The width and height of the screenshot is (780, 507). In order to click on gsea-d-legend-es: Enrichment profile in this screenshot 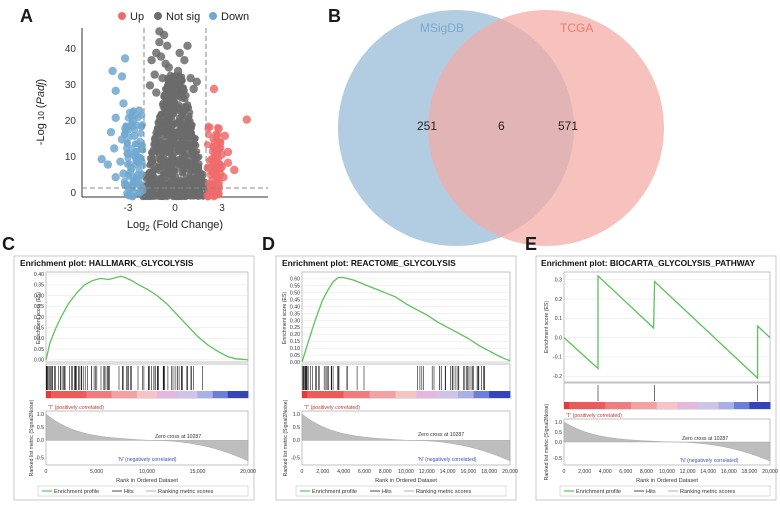, I will do `click(334, 492)`.